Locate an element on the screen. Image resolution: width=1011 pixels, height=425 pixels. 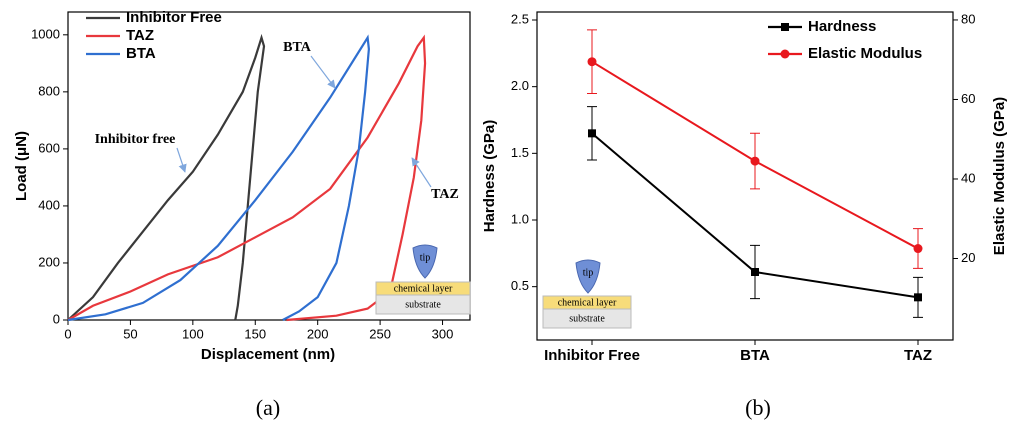
y-tick-label: 400 is located at coordinates (49, 204).